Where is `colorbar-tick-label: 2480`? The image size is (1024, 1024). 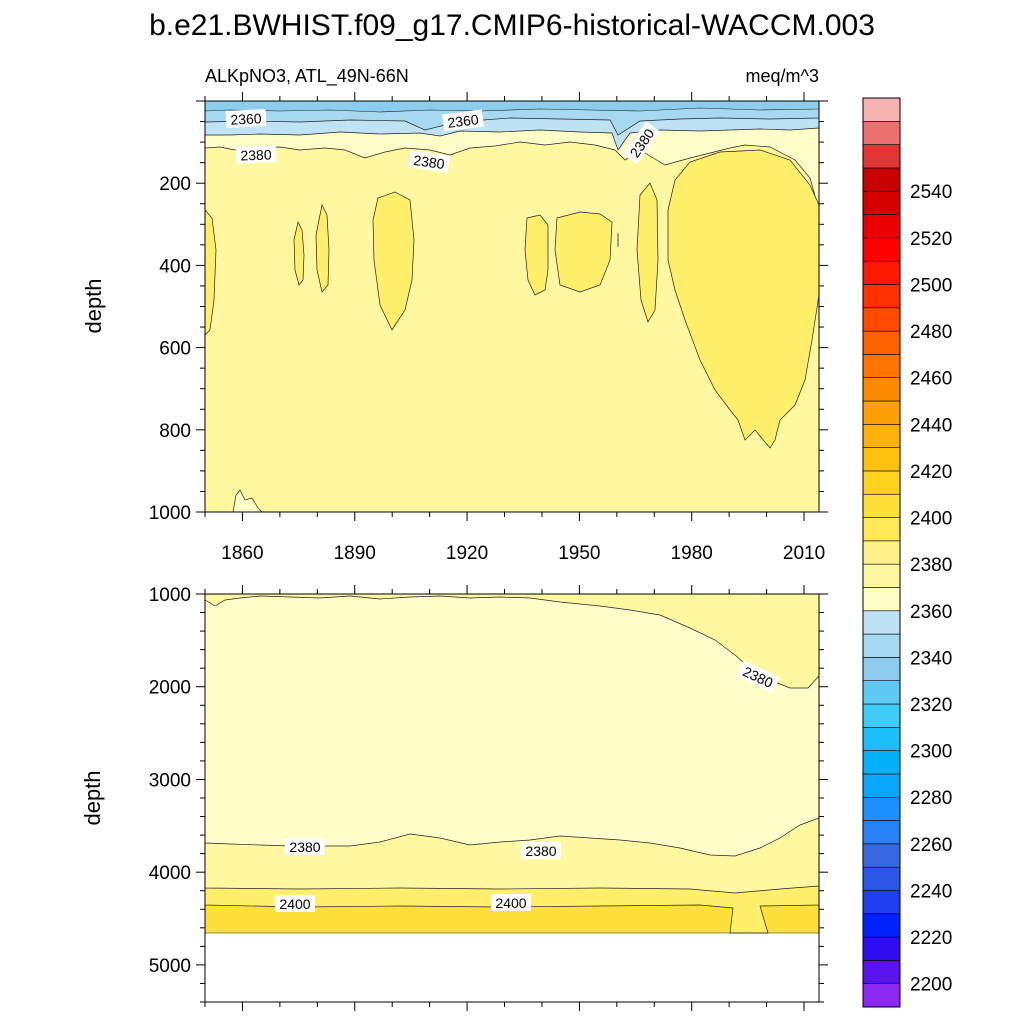 colorbar-tick-label: 2480 is located at coordinates (931, 332).